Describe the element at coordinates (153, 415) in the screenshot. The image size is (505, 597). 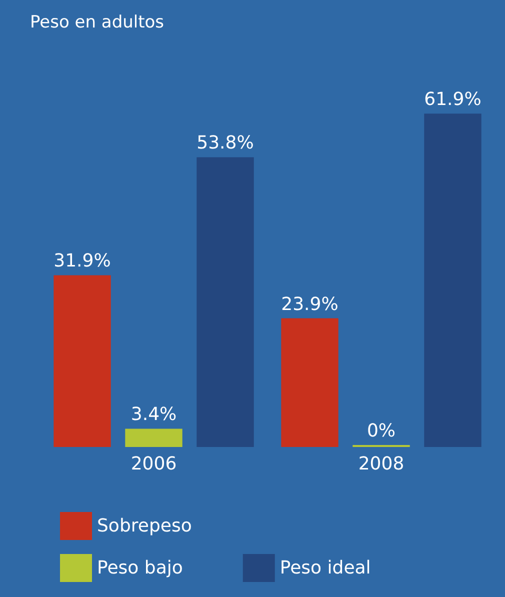
I see `data-label: 3.4%` at that location.